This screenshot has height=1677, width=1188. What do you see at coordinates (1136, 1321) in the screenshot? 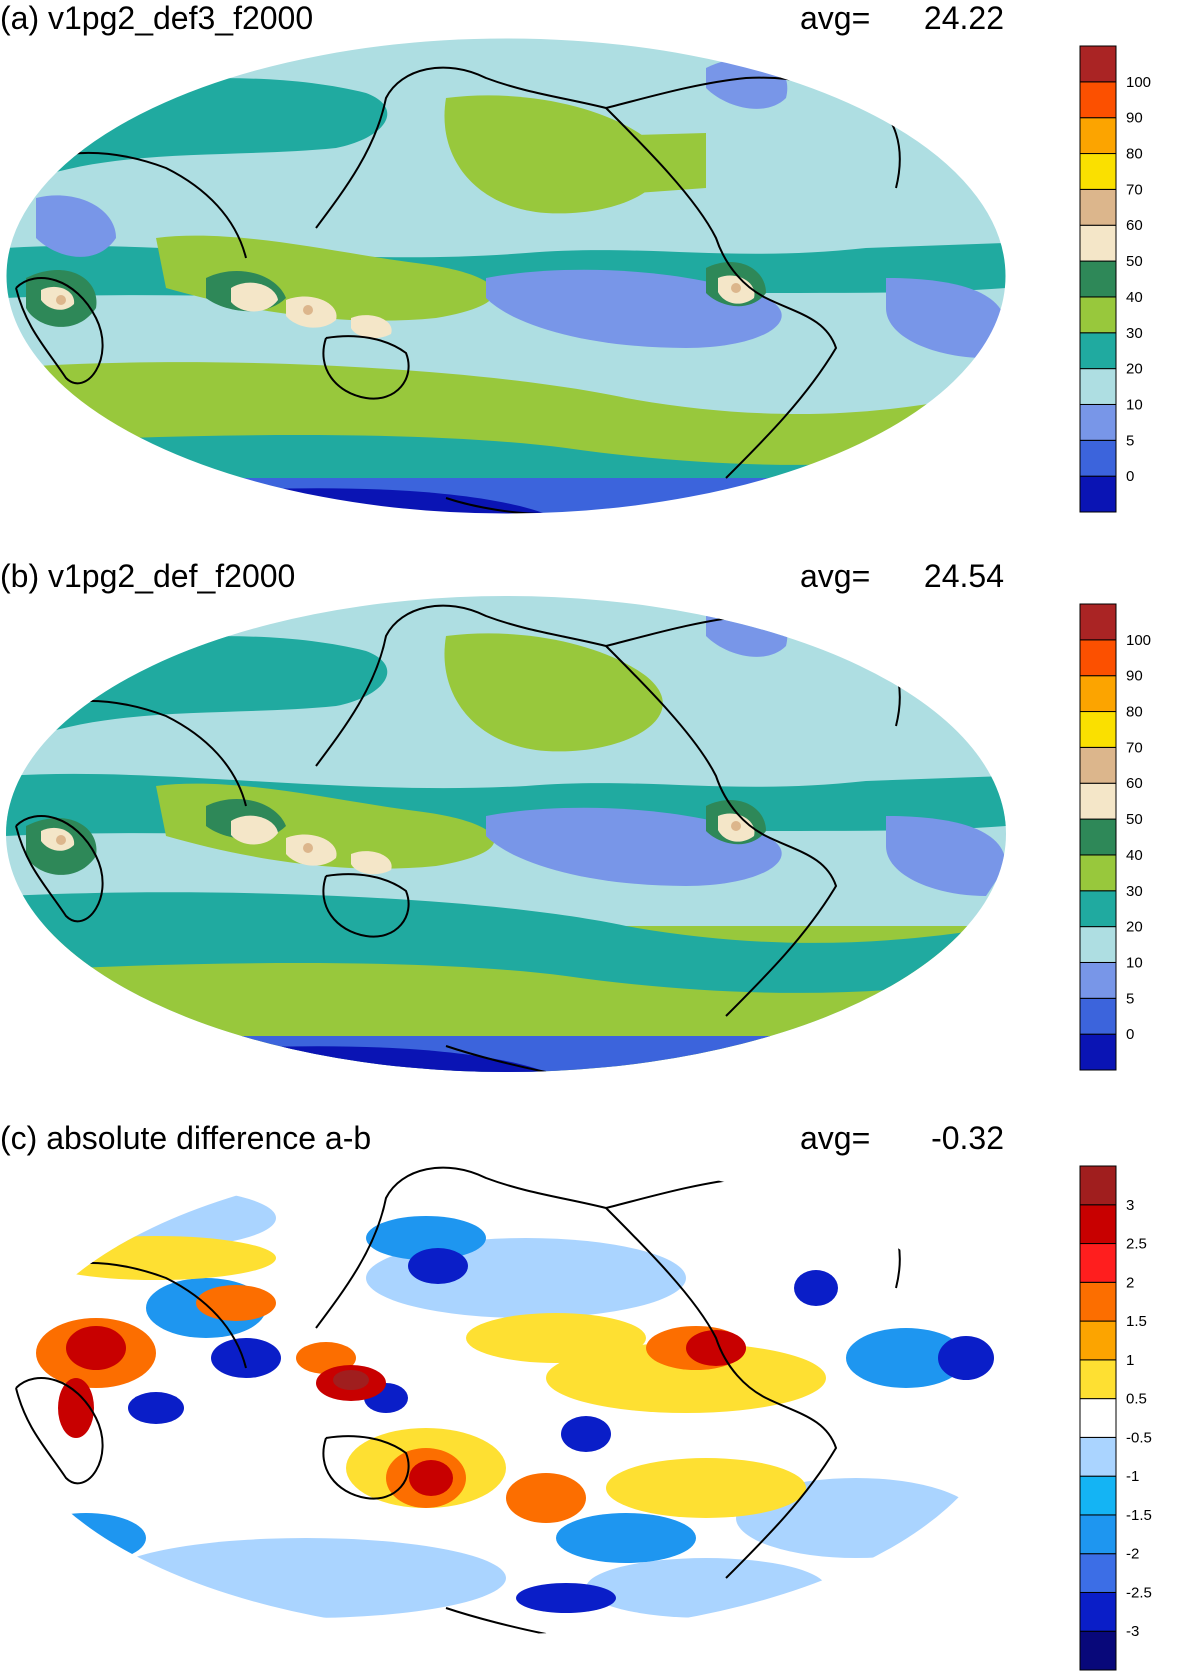
I see `colorbar-label: 1.5` at bounding box center [1136, 1321].